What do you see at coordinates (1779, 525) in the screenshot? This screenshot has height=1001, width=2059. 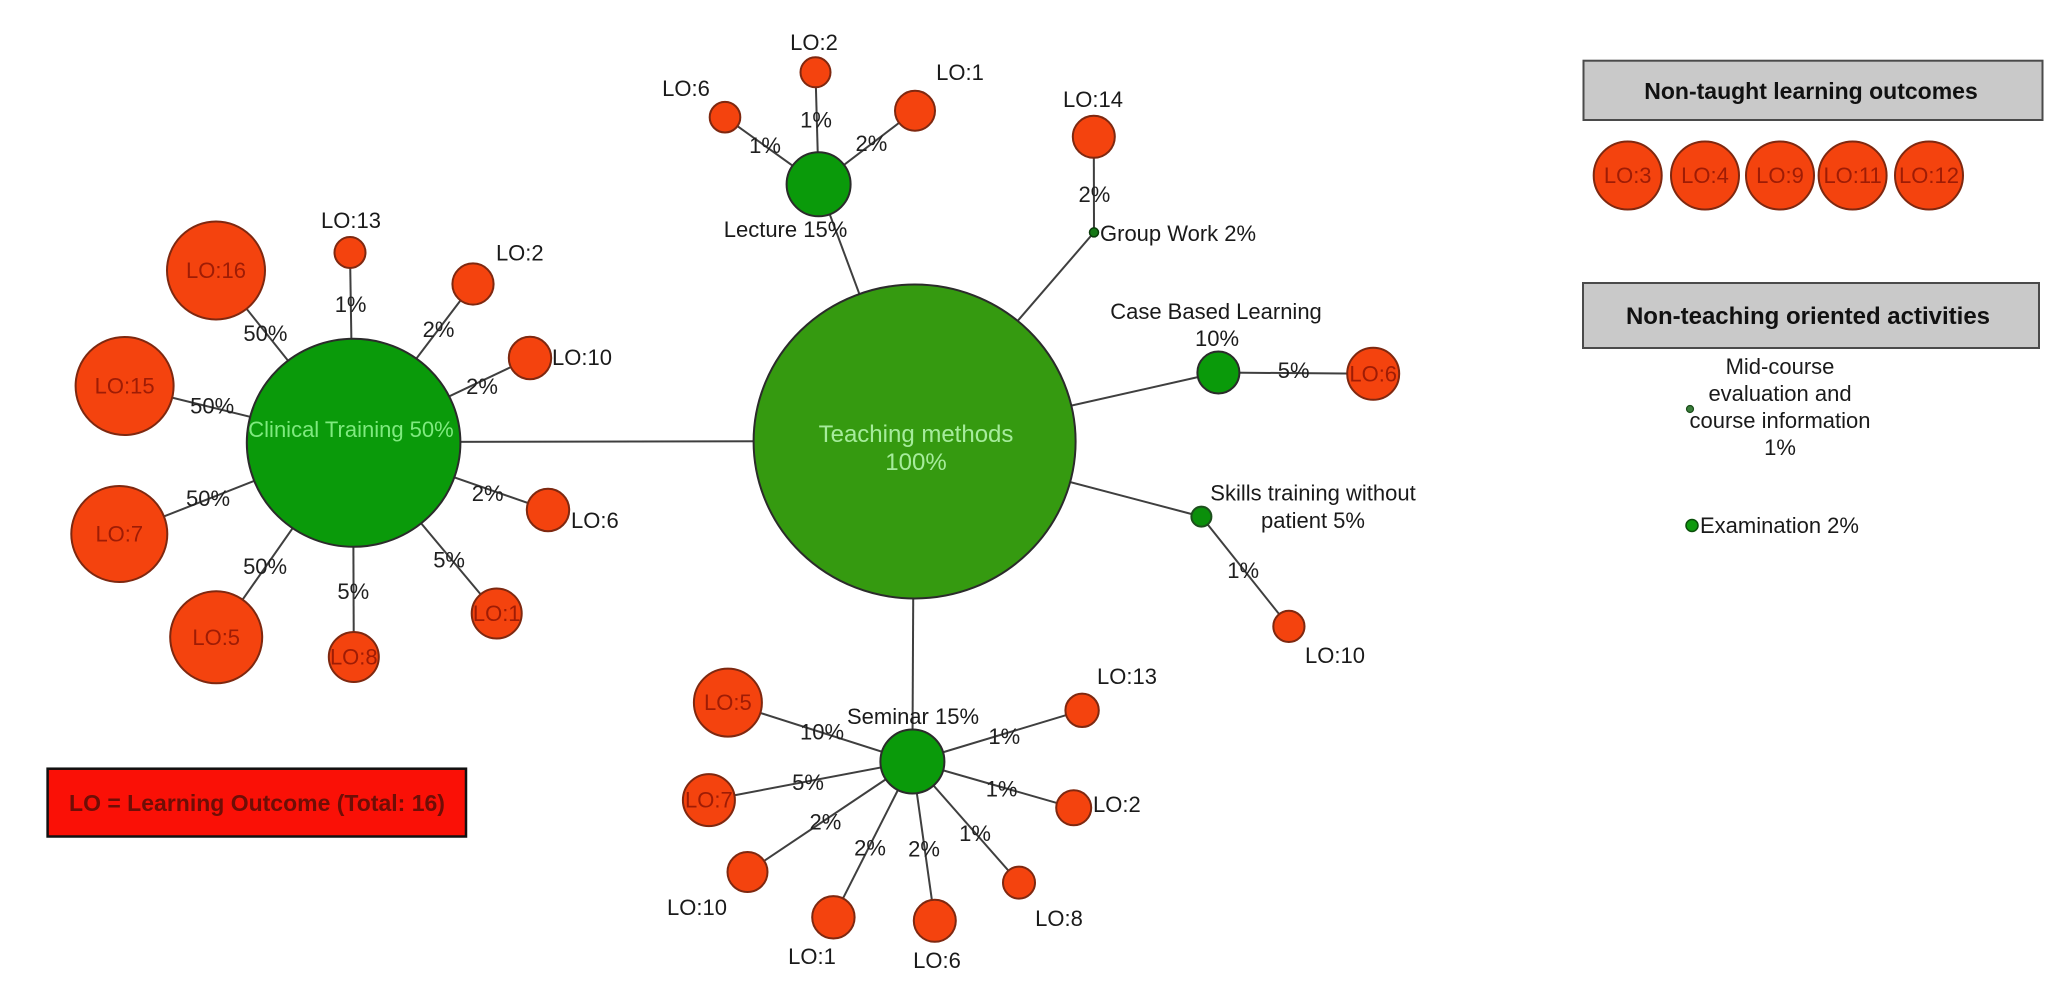 I see `svg-text: Examination 2%` at bounding box center [1779, 525].